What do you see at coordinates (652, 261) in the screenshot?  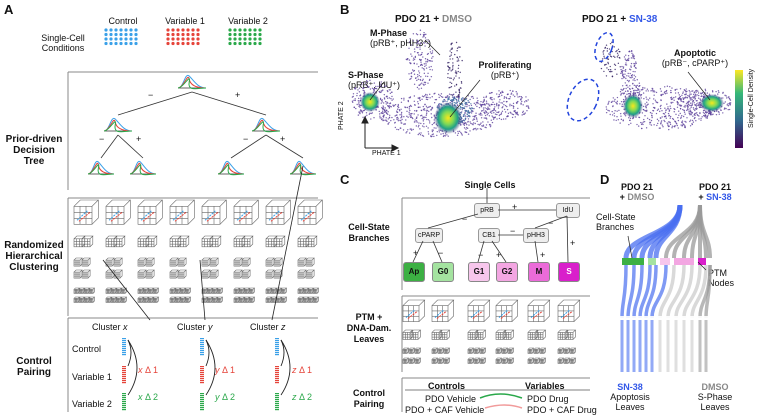 I see `d-node-g0` at bounding box center [652, 261].